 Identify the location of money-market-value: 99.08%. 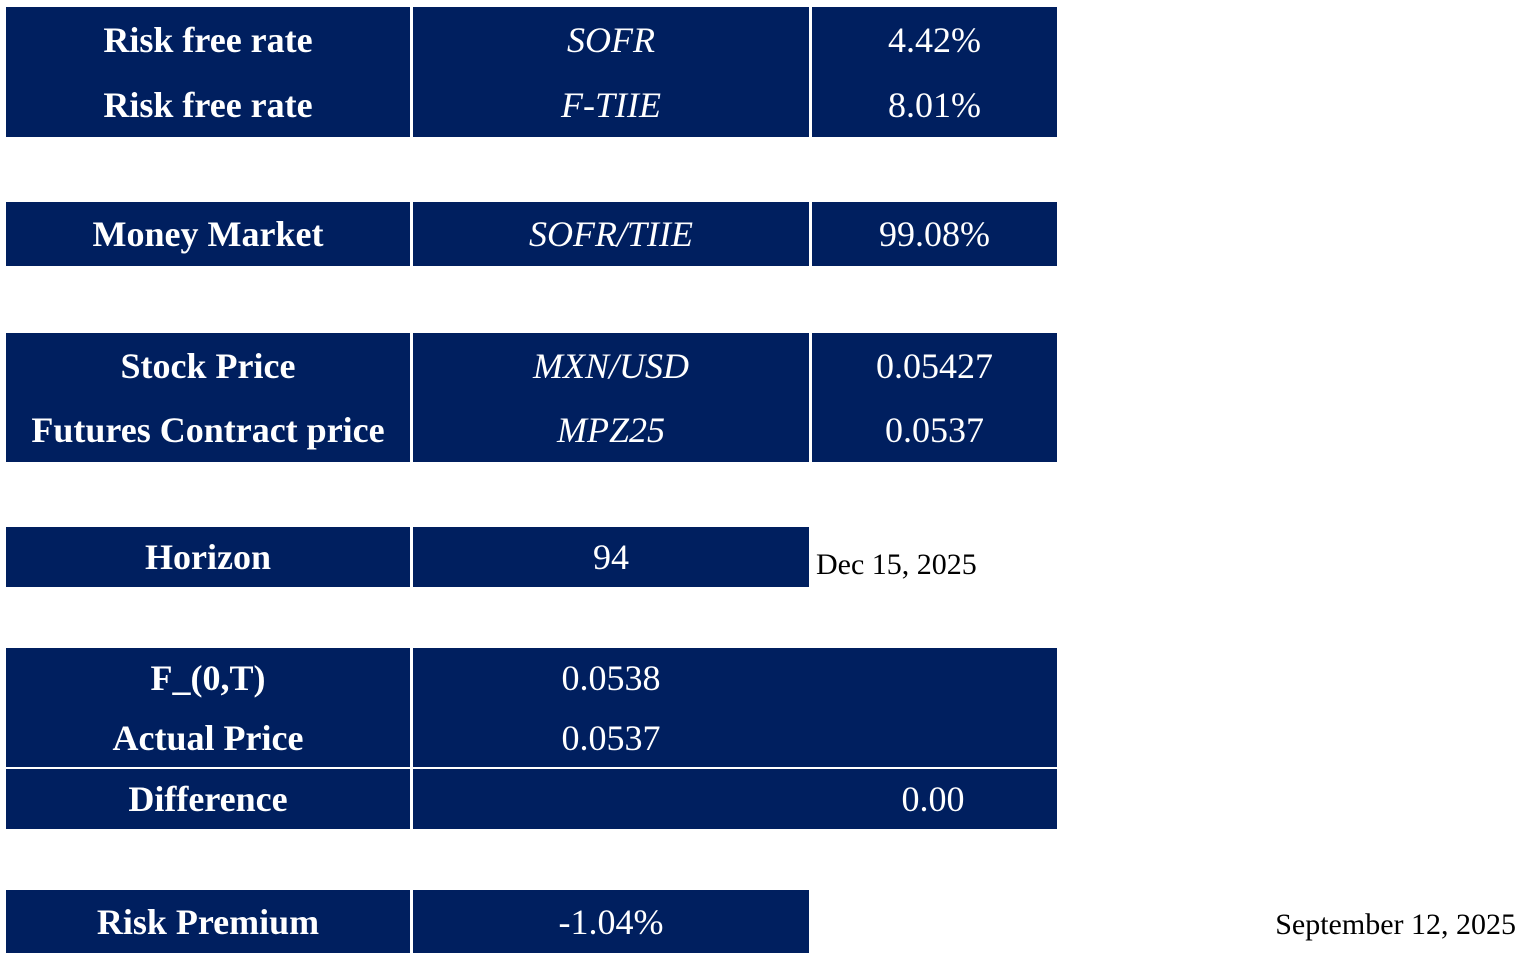
(934, 234).